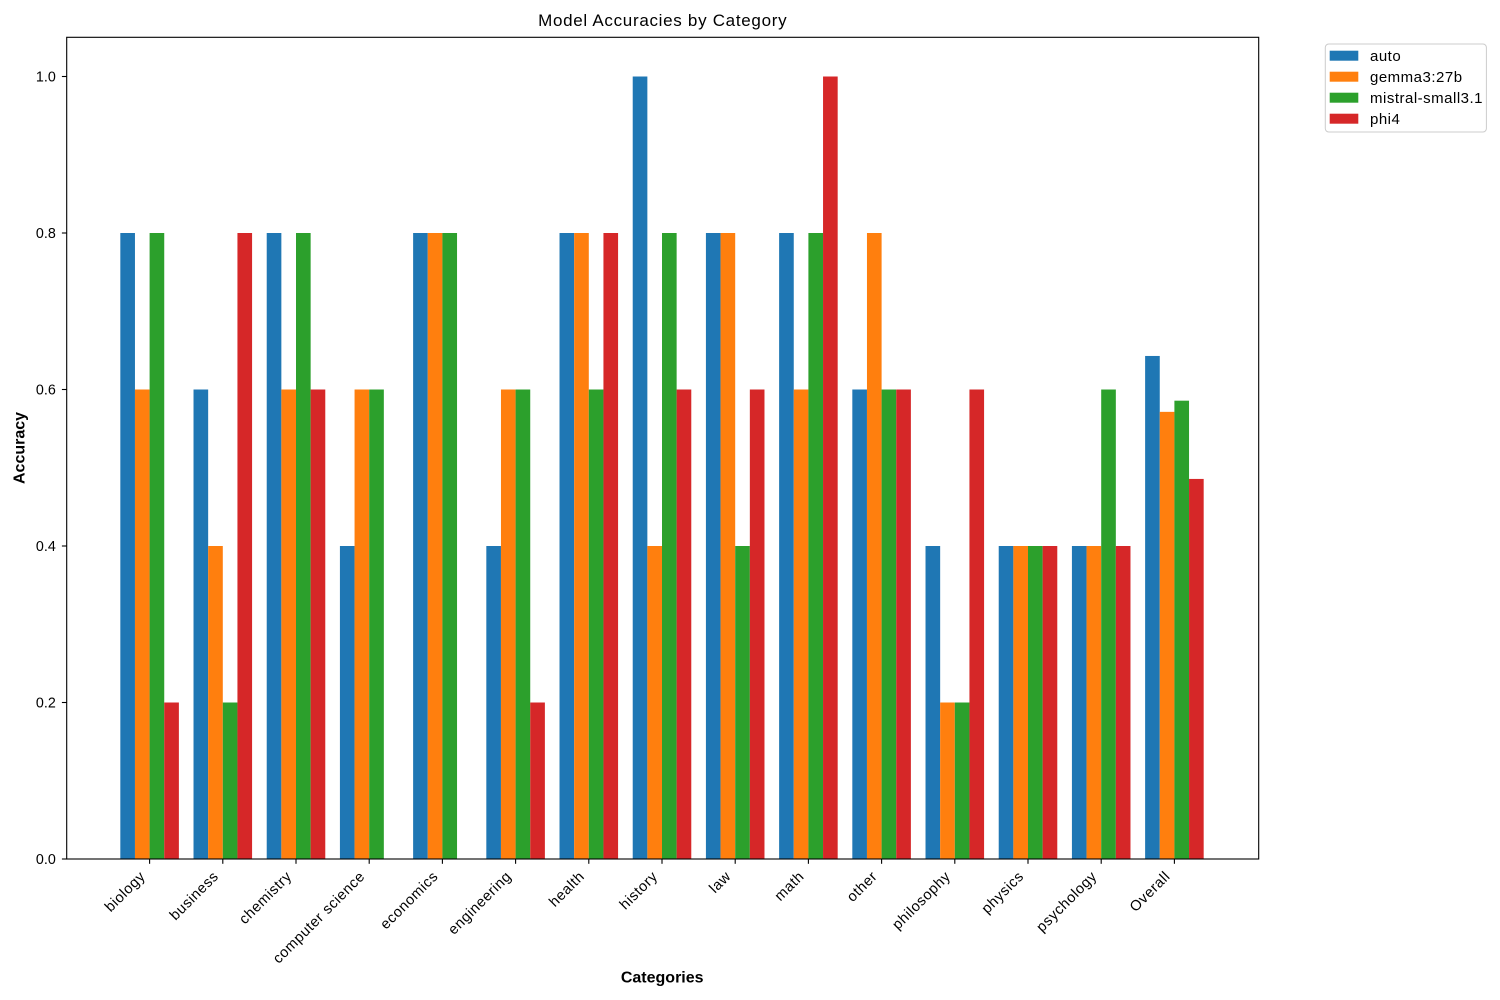 This screenshot has width=1500, height=1000. What do you see at coordinates (46, 704) in the screenshot?
I see `svg-text: 0.2` at bounding box center [46, 704].